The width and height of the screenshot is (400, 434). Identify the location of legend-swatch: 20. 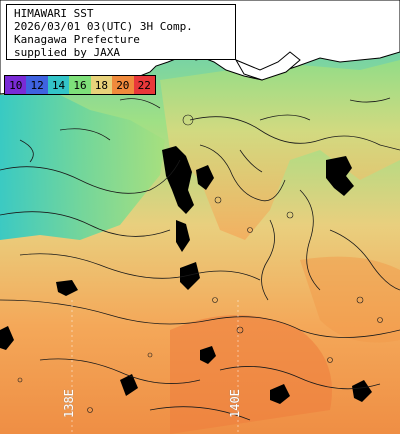
(123, 85).